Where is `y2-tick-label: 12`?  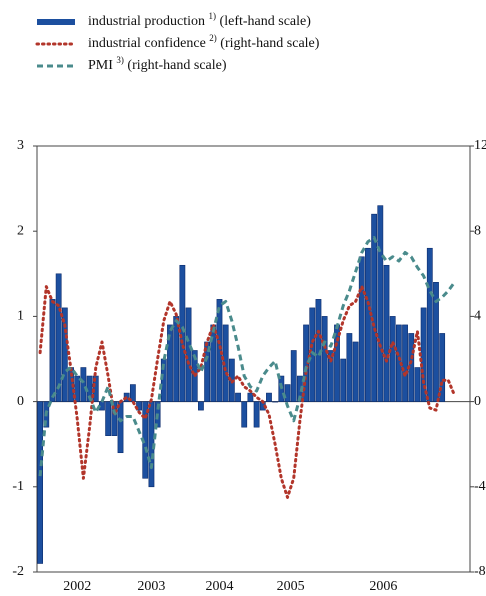 y2-tick-label: 12 is located at coordinates (480, 145).